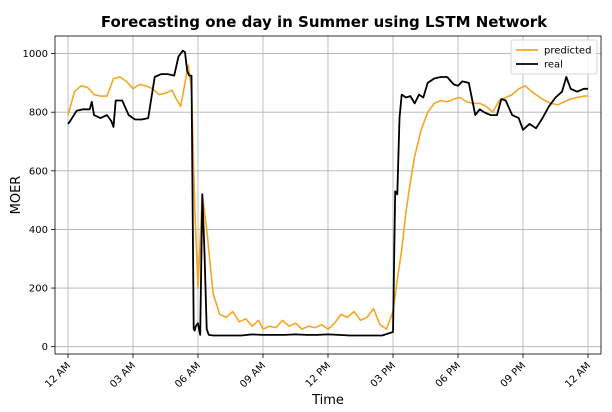 The image size is (612, 412). What do you see at coordinates (383, 374) in the screenshot?
I see `x-tick-label: 03 PM` at bounding box center [383, 374].